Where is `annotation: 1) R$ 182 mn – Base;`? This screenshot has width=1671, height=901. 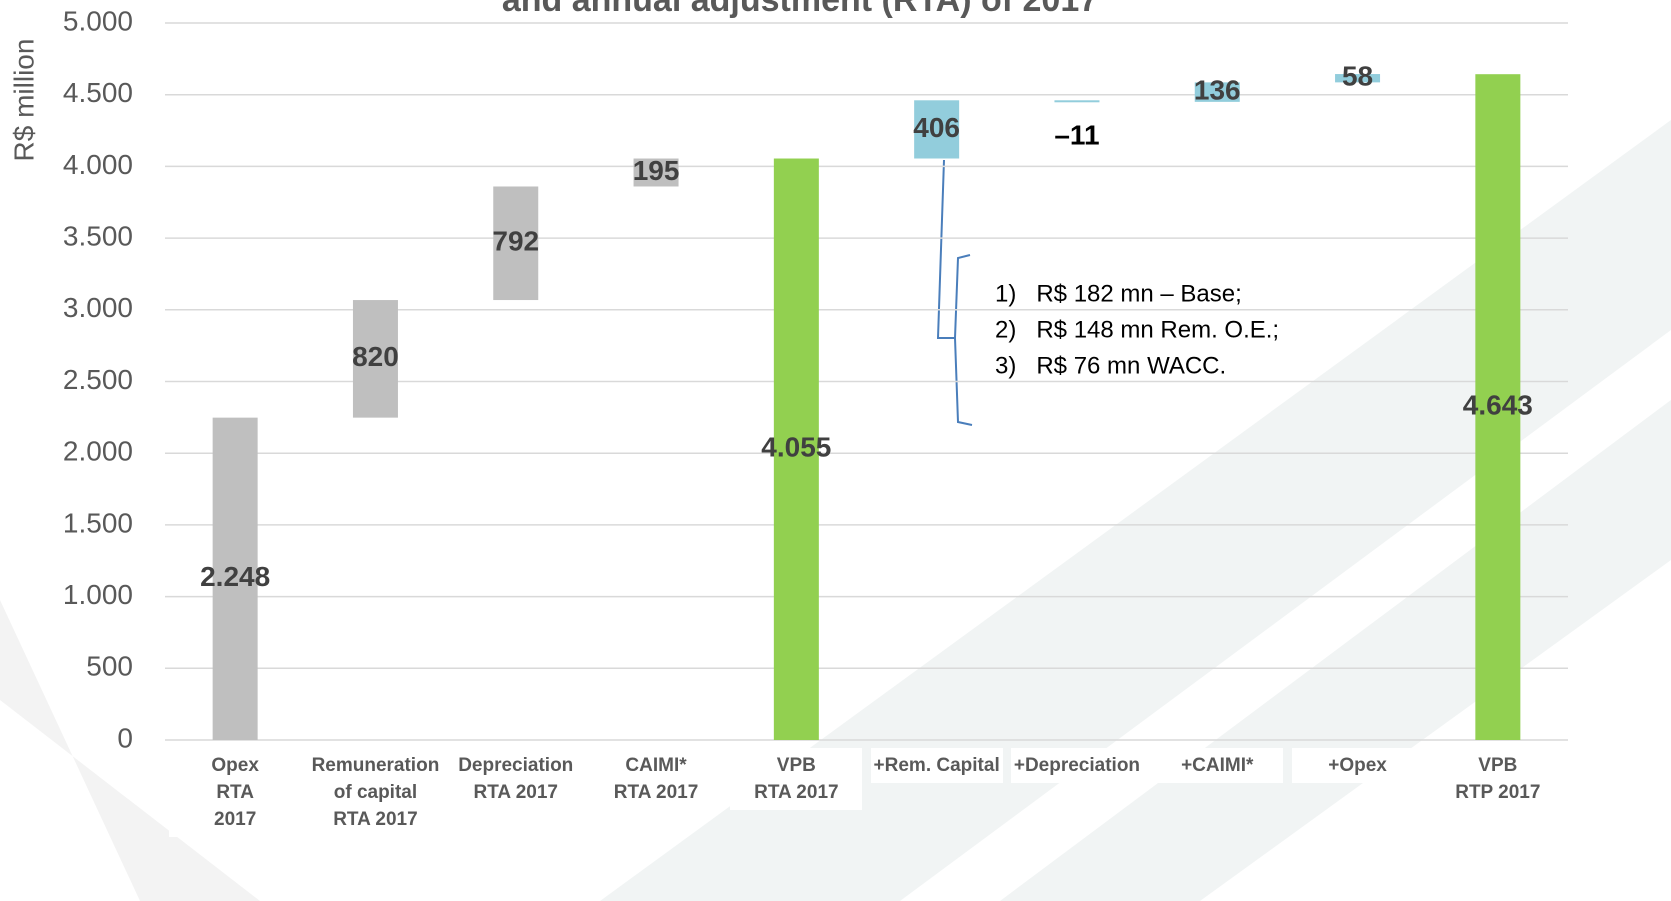
annotation: 1) R$ 182 mn – Base; is located at coordinates (1118, 293).